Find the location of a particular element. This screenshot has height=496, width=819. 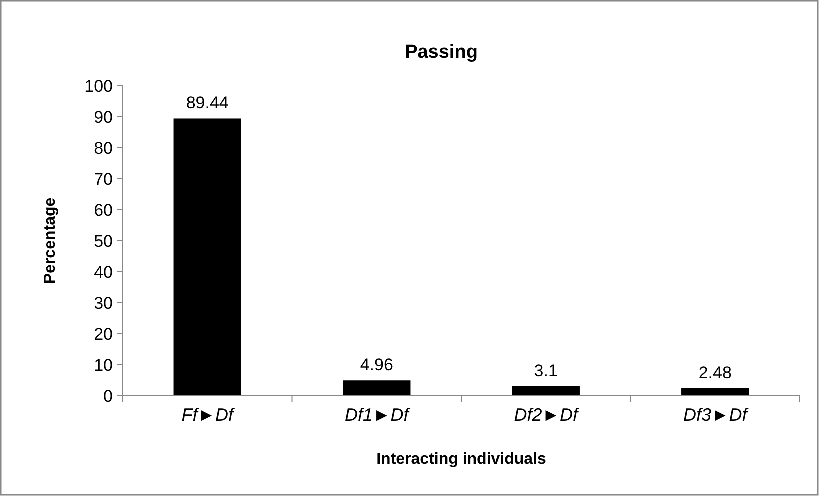

y-tick-label: 40 is located at coordinates (103, 272).